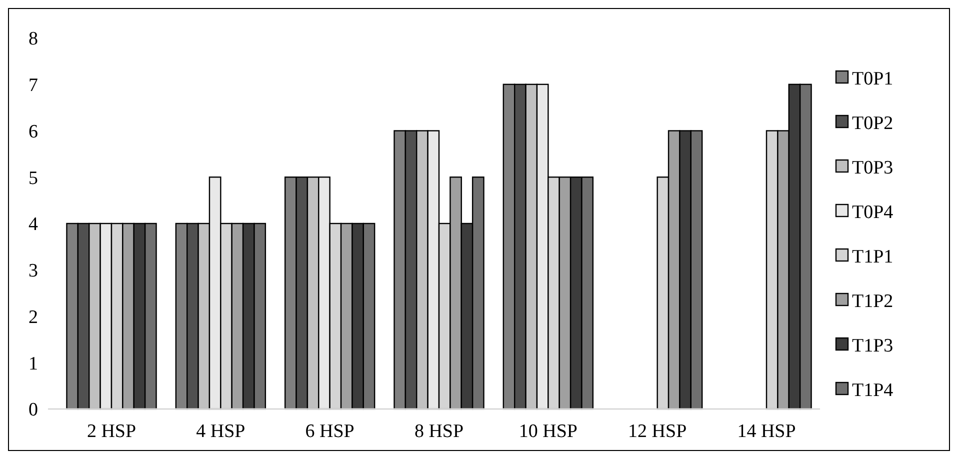  I want to click on legend-label: T0P4, so click(873, 213).